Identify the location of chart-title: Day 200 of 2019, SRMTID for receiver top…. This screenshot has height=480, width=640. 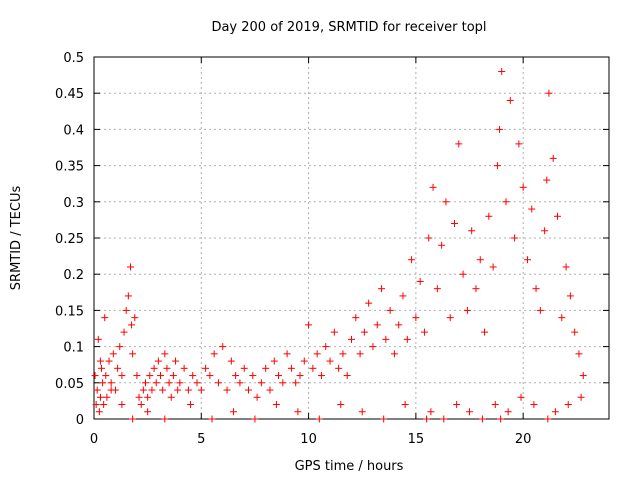
(348, 27).